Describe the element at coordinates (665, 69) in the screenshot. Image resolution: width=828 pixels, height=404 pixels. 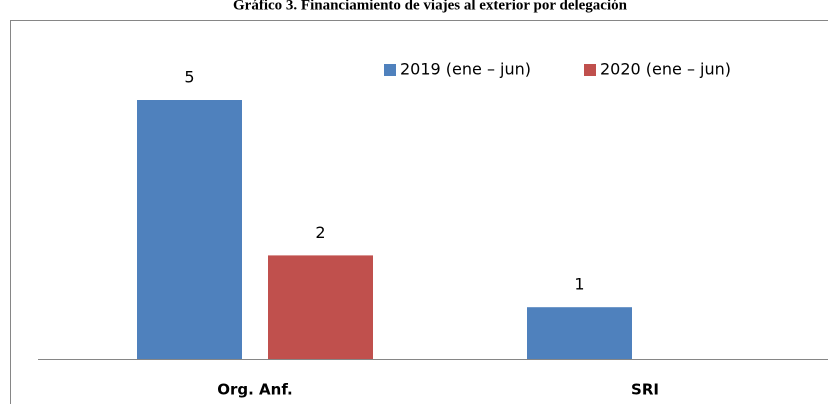
I see `legend-label: 2020 (ene – jun)` at that location.